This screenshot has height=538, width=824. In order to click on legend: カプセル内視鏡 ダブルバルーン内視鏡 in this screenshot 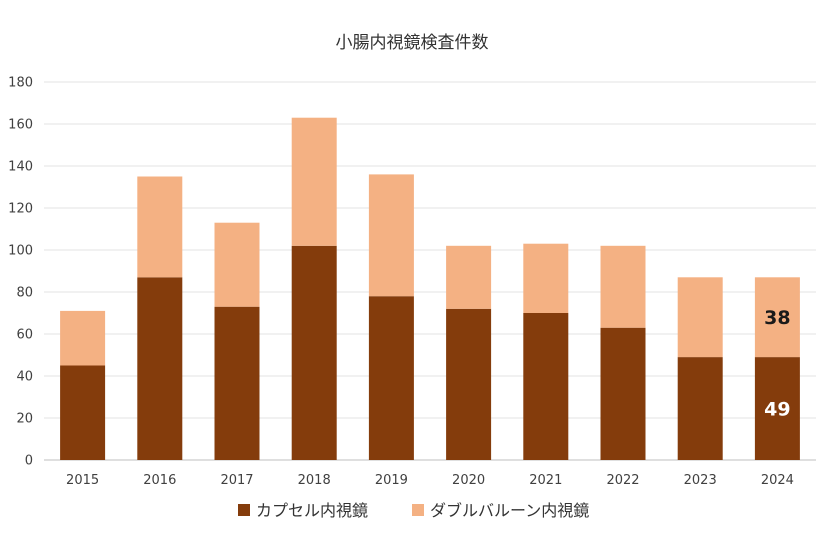, I will do `click(413, 510)`.